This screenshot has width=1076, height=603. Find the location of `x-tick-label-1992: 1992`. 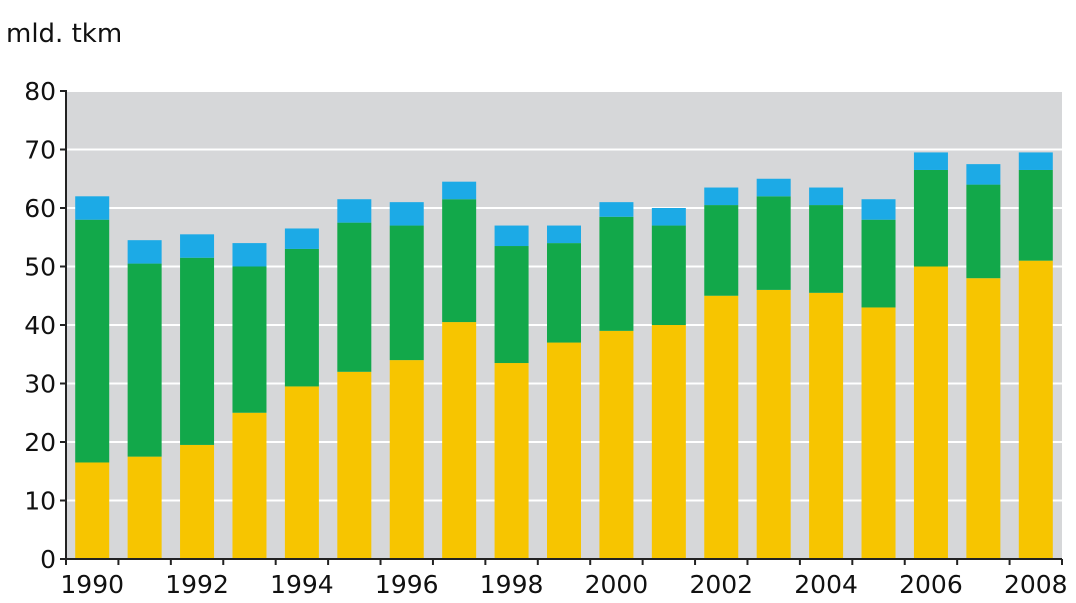

x-tick-label-1992: 1992 is located at coordinates (197, 584).